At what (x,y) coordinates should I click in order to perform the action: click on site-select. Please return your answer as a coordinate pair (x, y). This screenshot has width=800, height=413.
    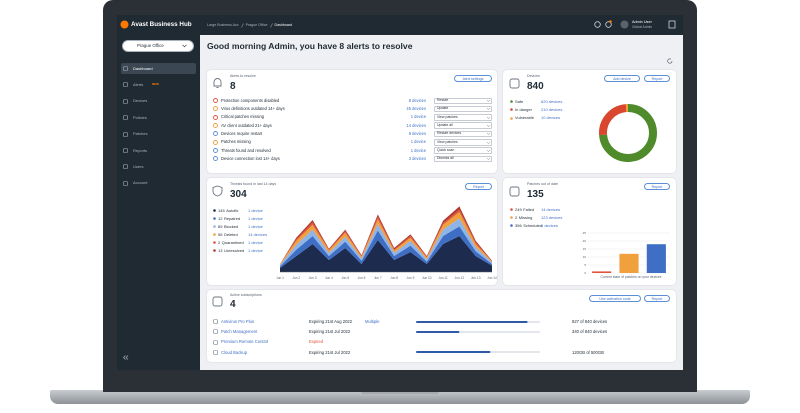
    Looking at the image, I should click on (158, 46).